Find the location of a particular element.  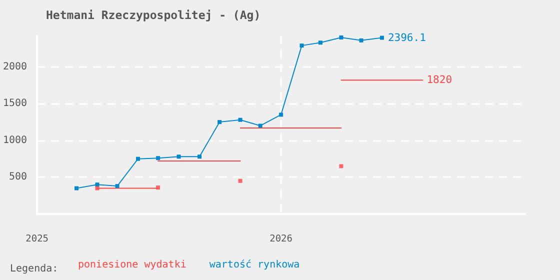

y-tick-label: 500 is located at coordinates (18, 177).